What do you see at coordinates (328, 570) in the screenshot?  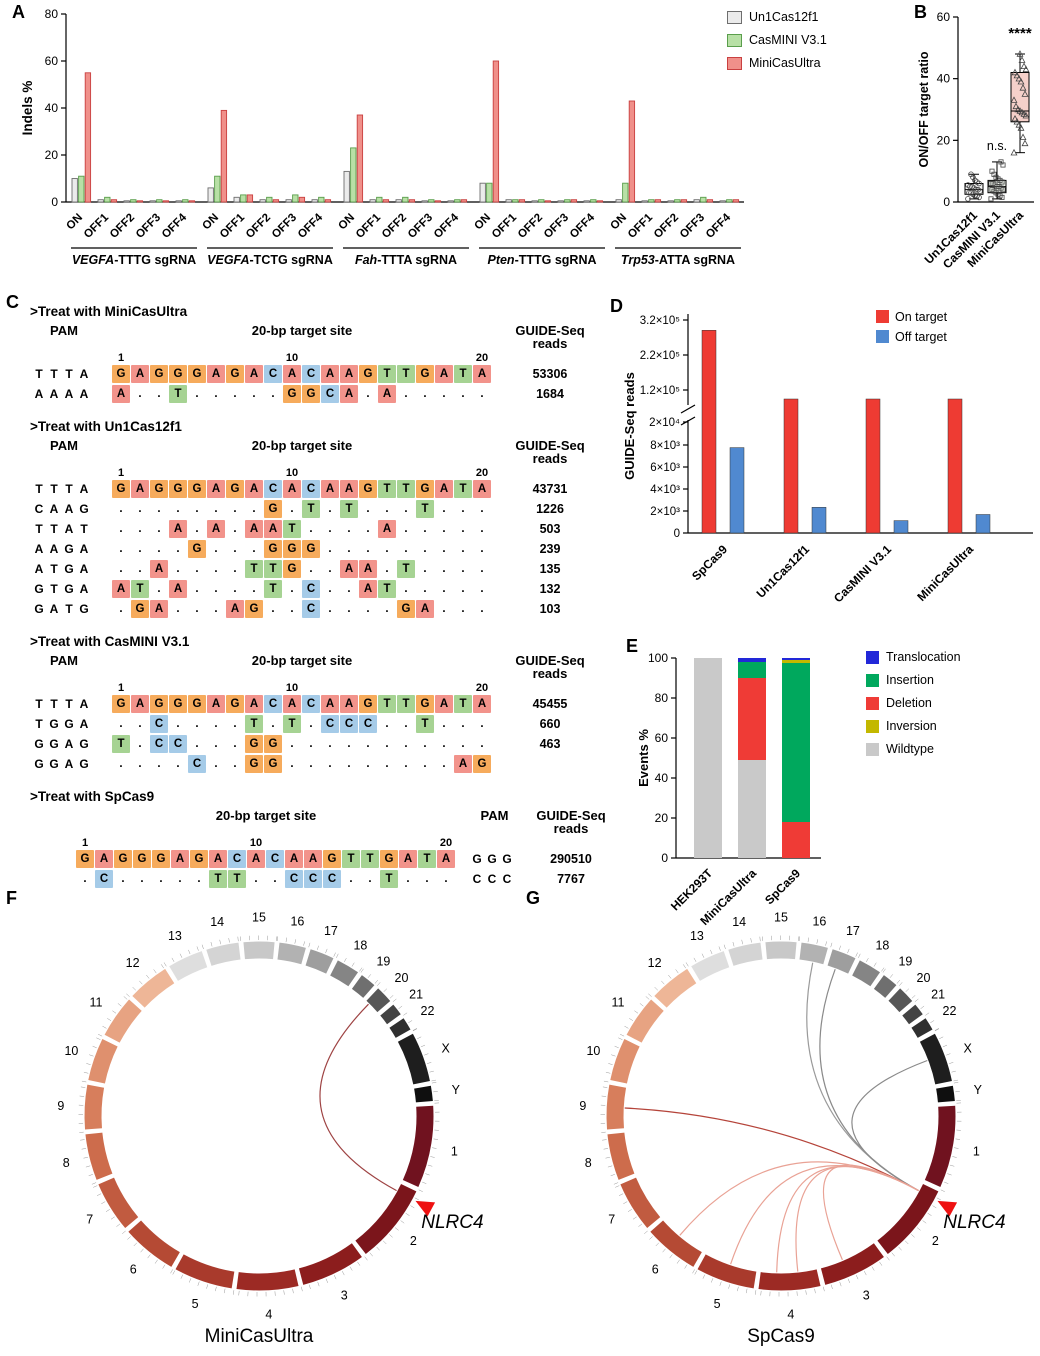 I see `offtarget-sequence-row: A T G A.. A.... T T G.. A A. T.... 135` at bounding box center [328, 570].